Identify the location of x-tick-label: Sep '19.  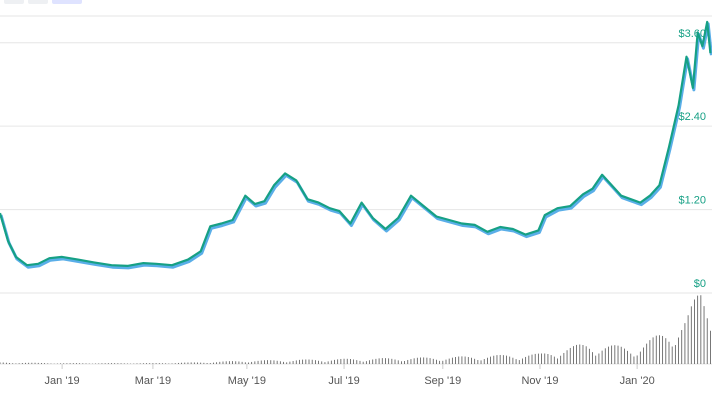
(442, 381).